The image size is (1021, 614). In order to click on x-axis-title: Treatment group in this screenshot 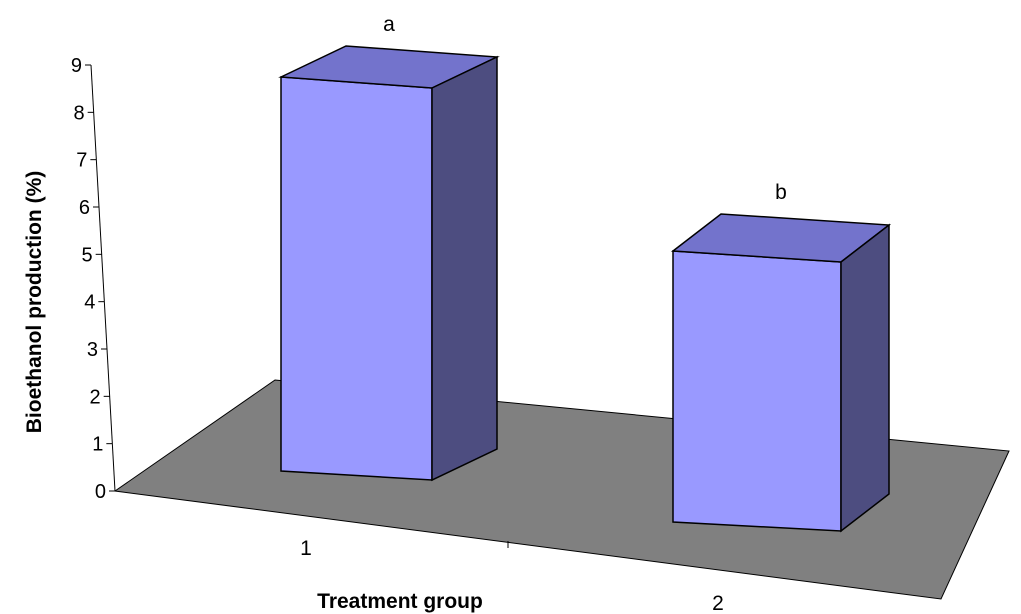, I will do `click(400, 601)`.